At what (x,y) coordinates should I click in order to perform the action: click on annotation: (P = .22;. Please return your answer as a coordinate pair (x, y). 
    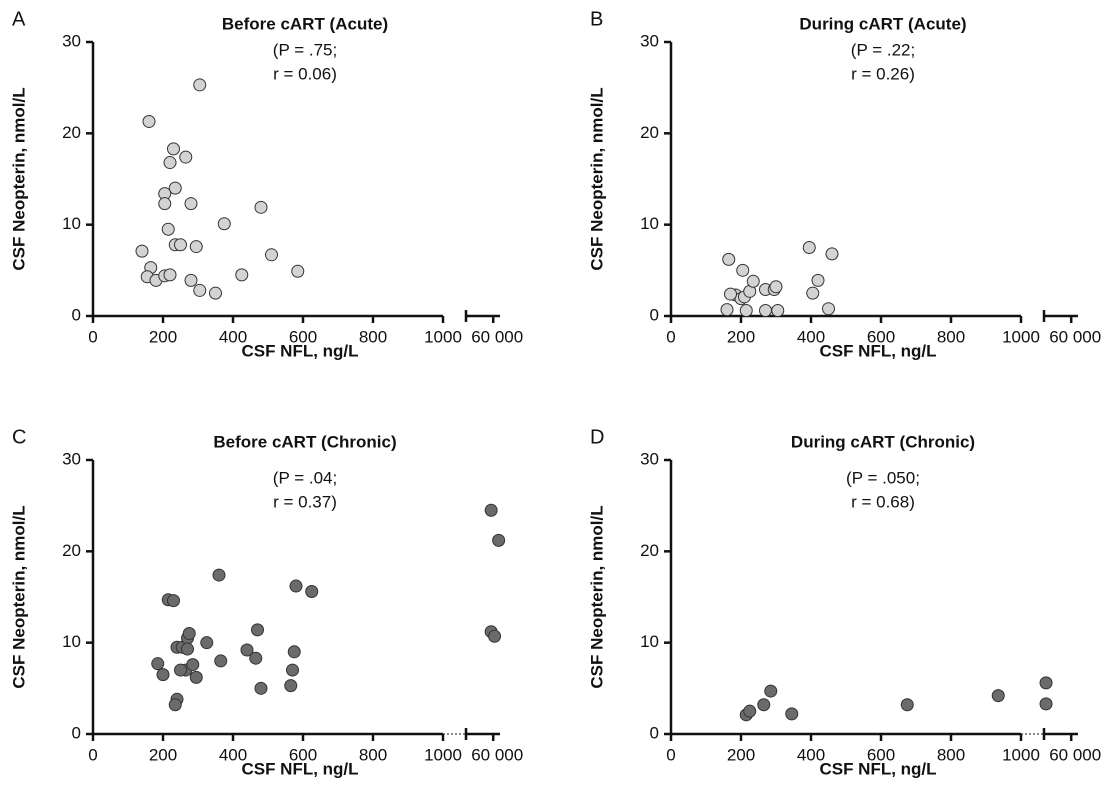
    Looking at the image, I should click on (883, 49).